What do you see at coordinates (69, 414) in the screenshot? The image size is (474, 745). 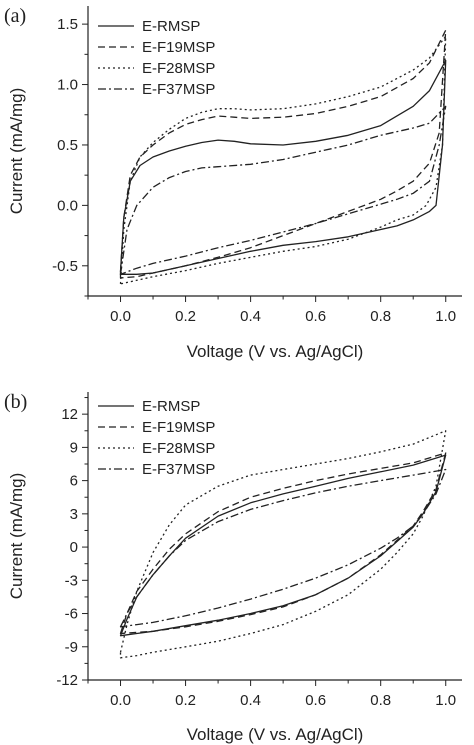 I see `y-tick-label: 12` at bounding box center [69, 414].